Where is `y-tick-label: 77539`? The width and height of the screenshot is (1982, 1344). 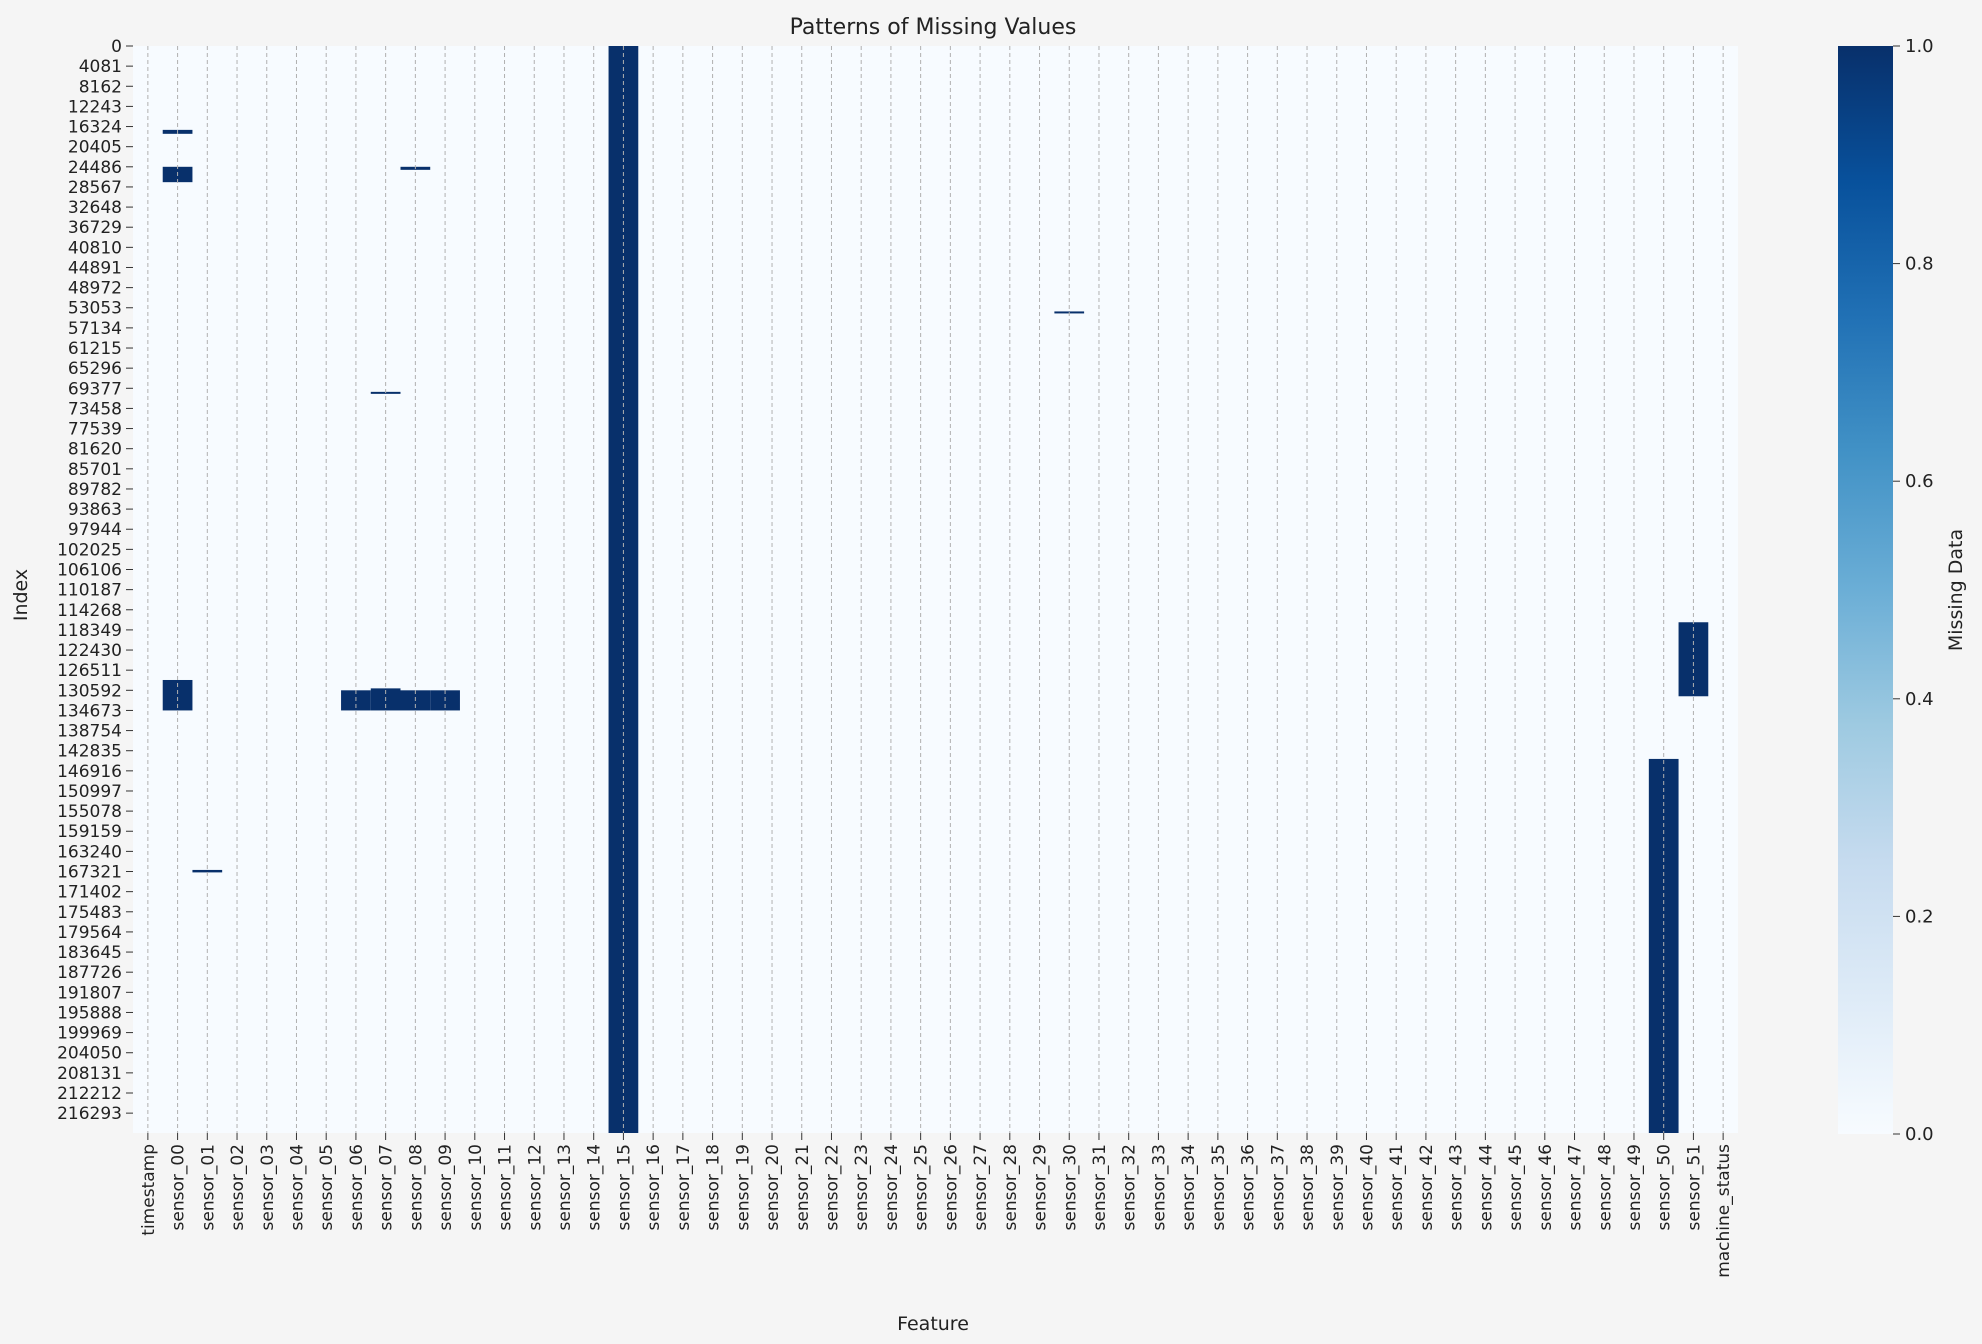 y-tick-label: 77539 is located at coordinates (95, 430).